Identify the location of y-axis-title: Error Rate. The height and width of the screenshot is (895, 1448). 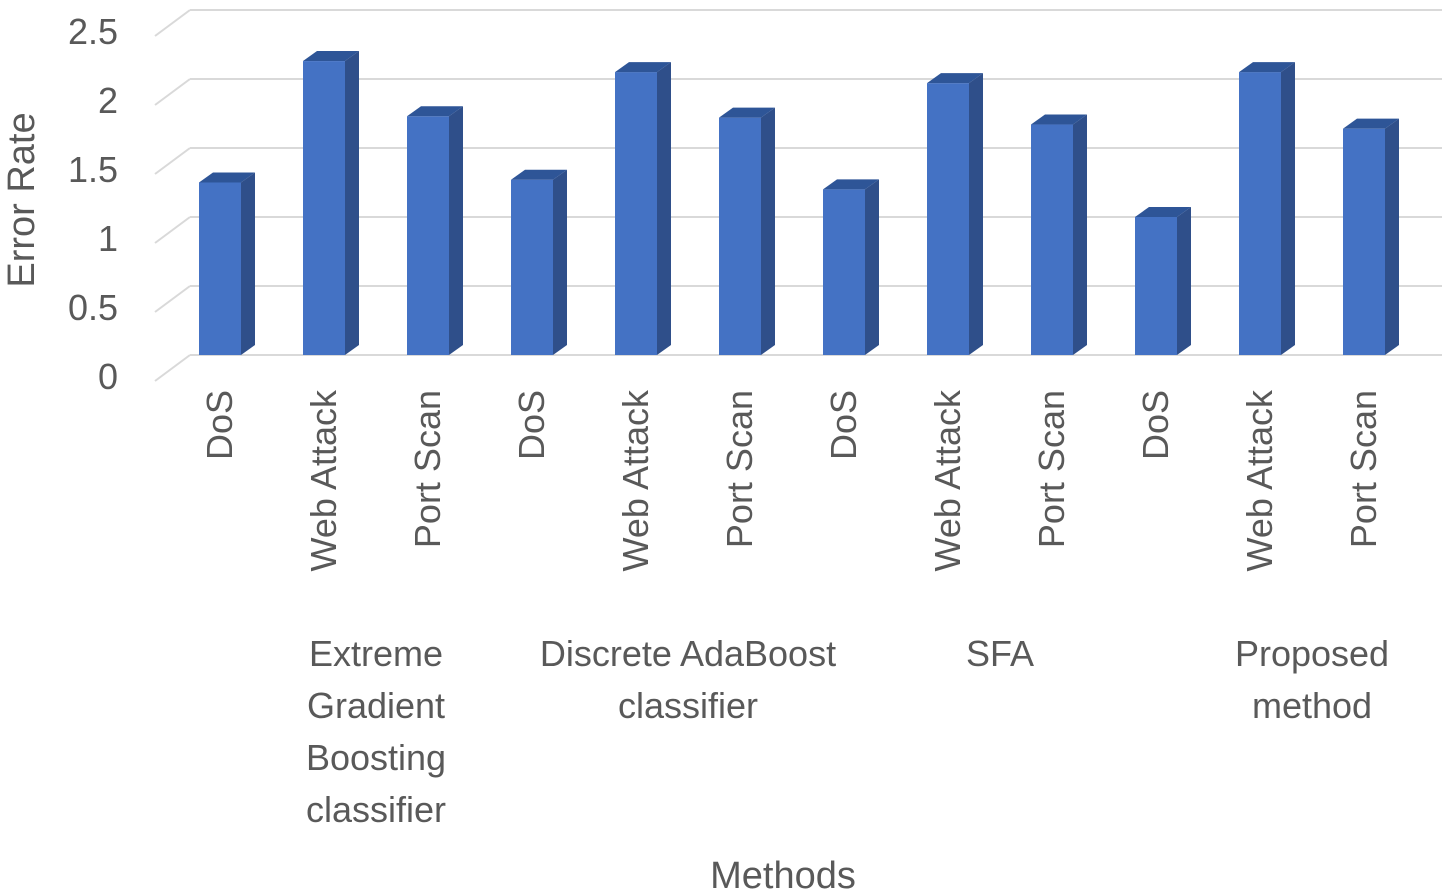
(22, 199).